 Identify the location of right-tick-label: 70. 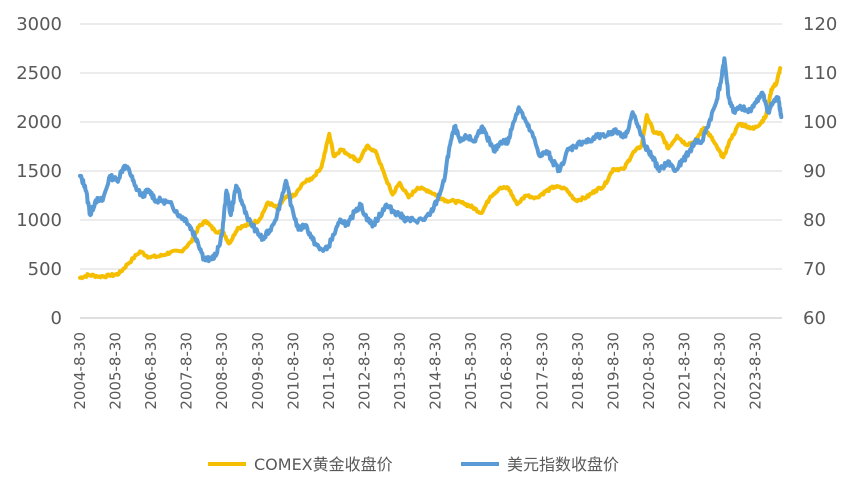
(814, 269).